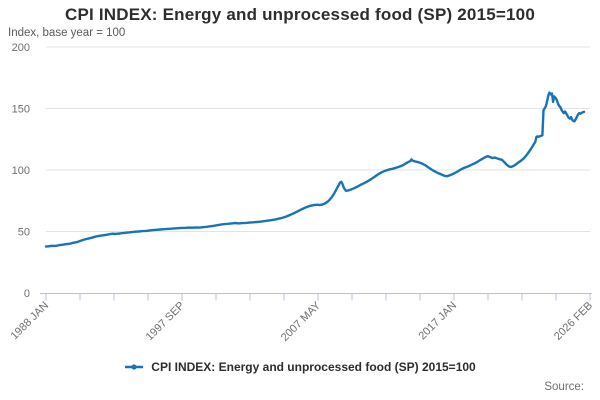 The width and height of the screenshot is (600, 400). What do you see at coordinates (564, 387) in the screenshot?
I see `source-label: Source:` at bounding box center [564, 387].